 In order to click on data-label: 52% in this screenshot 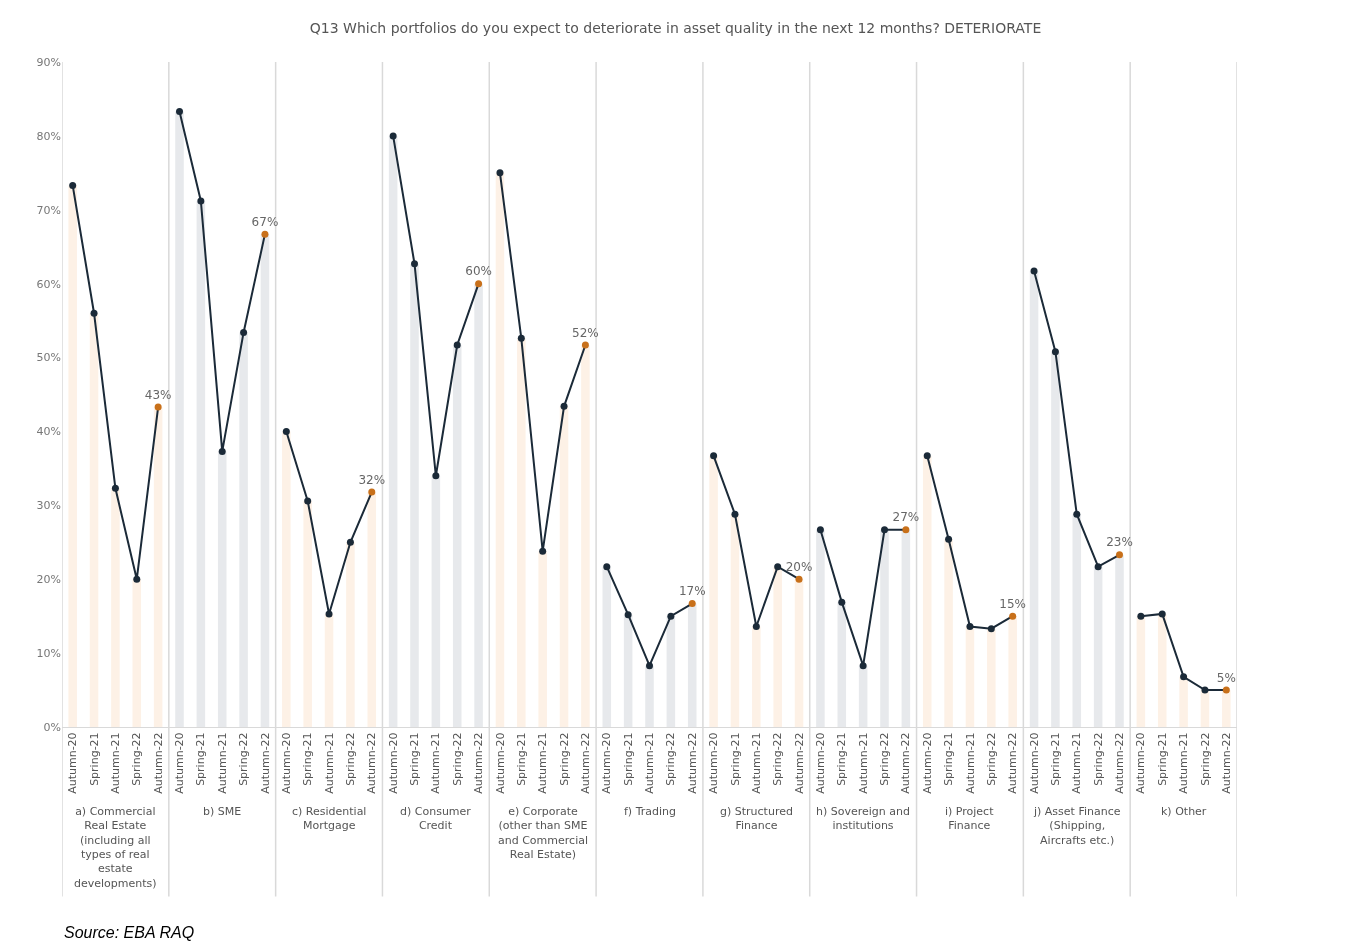, I will do `click(585, 332)`.